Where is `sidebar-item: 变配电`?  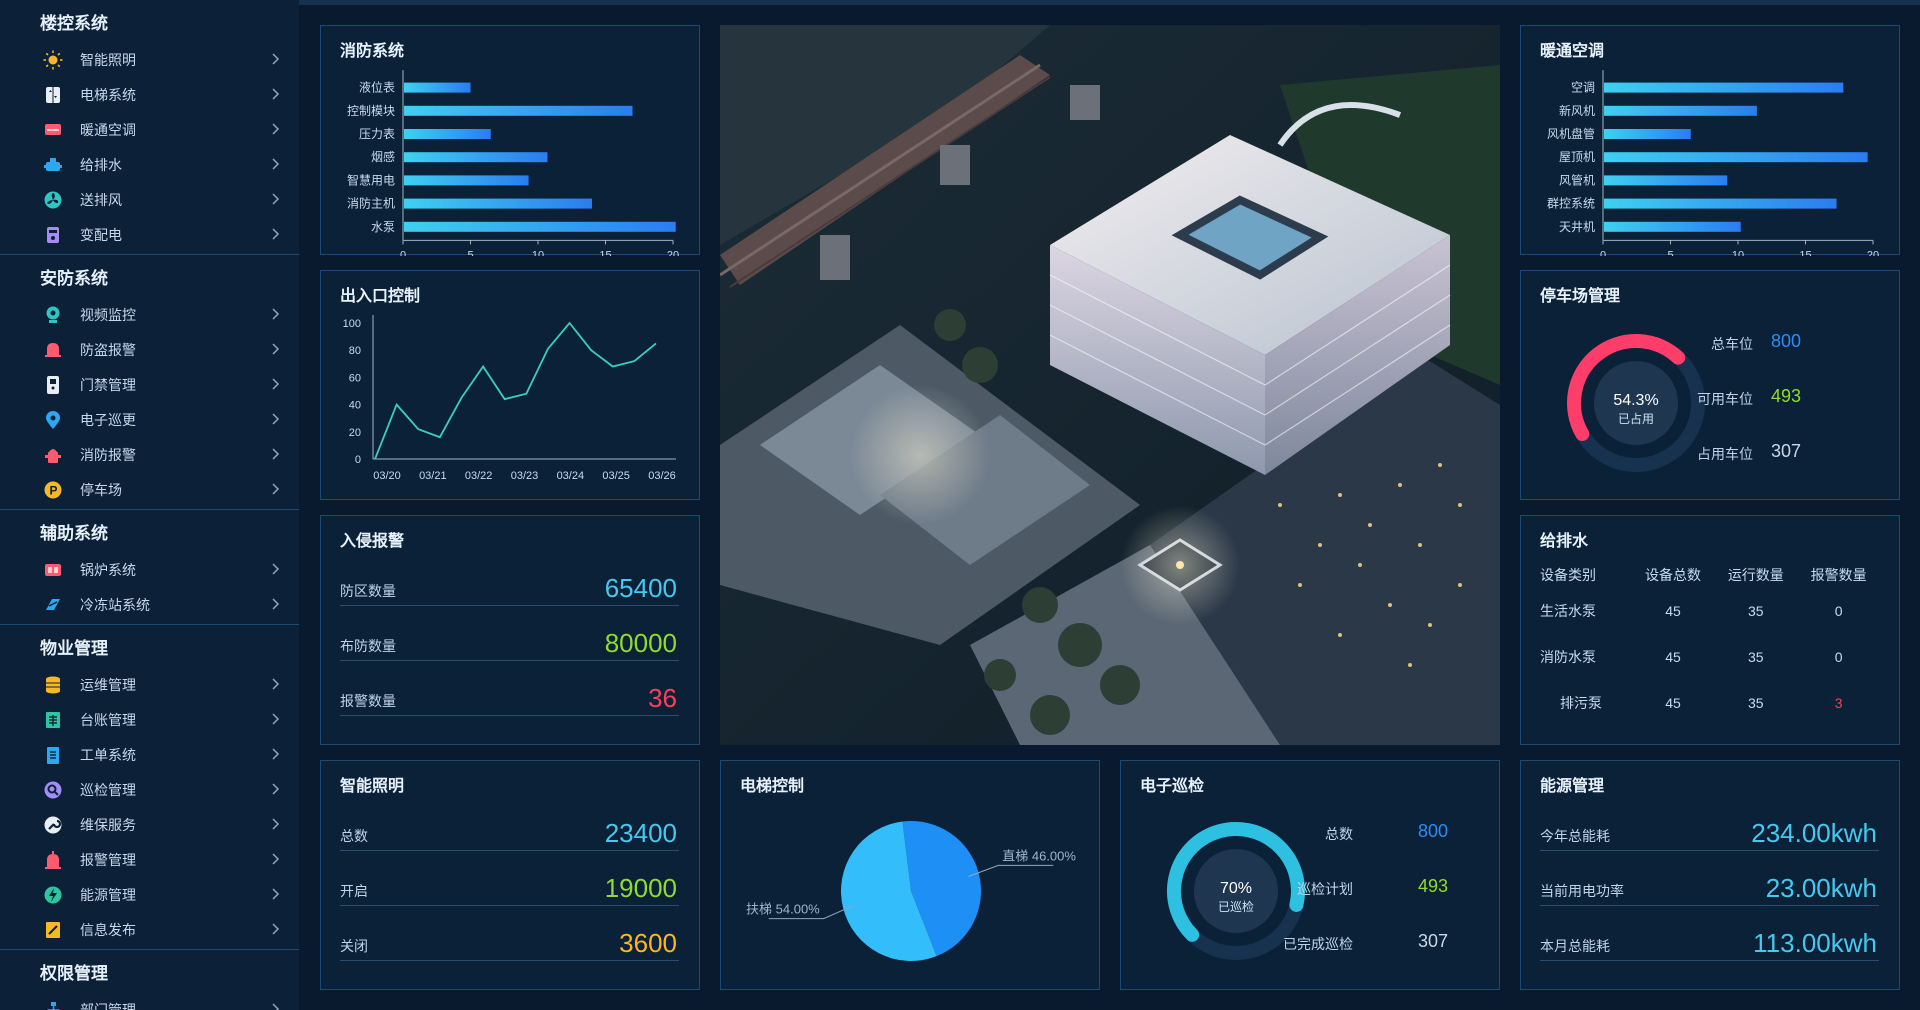
sidebar-item: 变配电 is located at coordinates (149, 234).